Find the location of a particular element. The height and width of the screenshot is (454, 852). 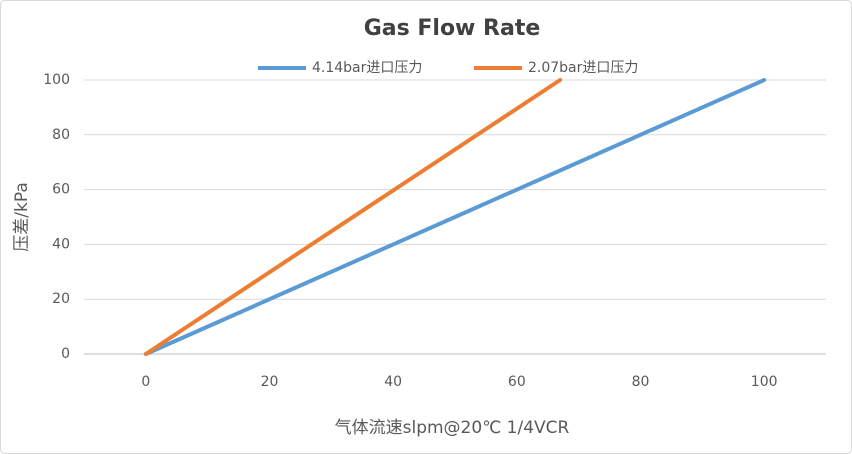

y-tick-label: 40 is located at coordinates (61, 244).